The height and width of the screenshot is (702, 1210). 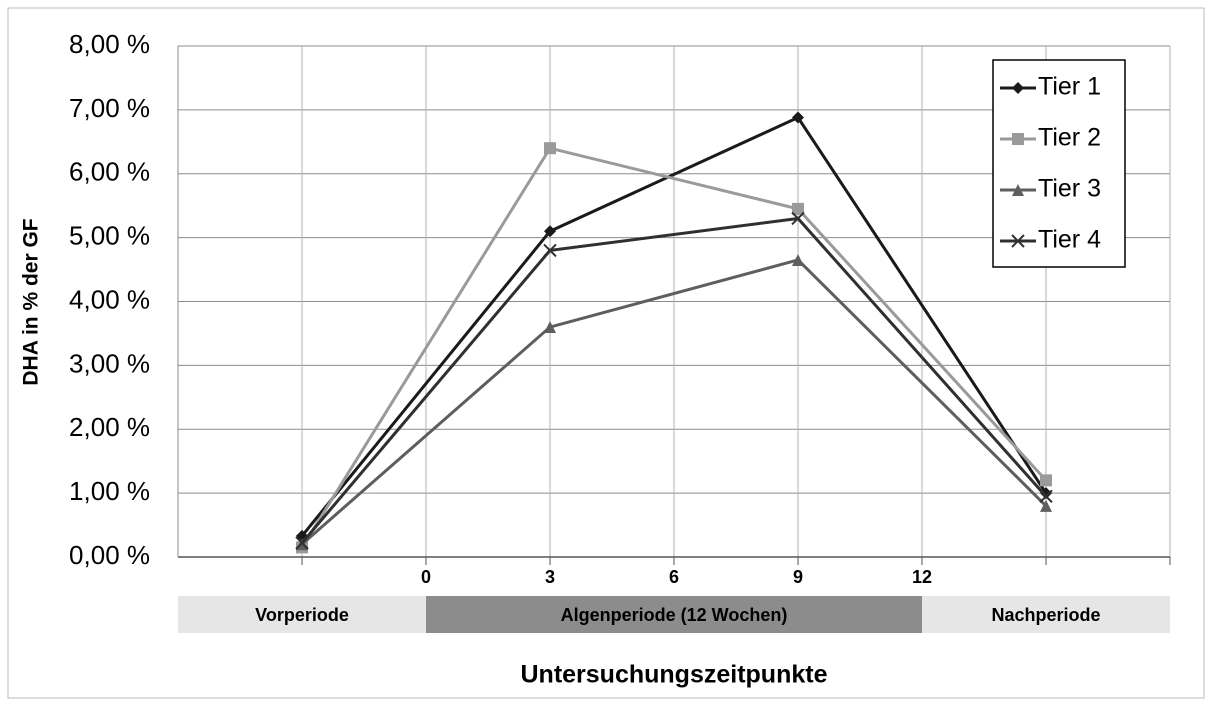 What do you see at coordinates (31, 301) in the screenshot?
I see `y-axis-title: DHA in % der GF` at bounding box center [31, 301].